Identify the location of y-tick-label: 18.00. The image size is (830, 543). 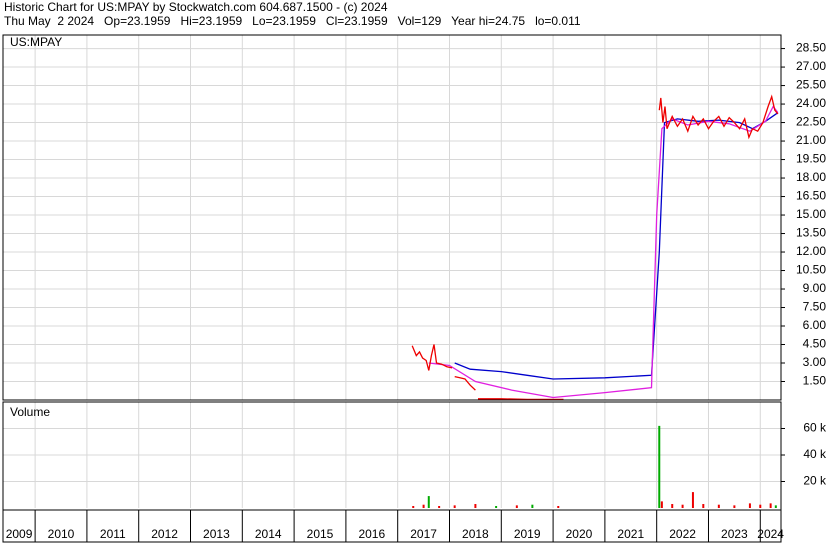
(811, 177).